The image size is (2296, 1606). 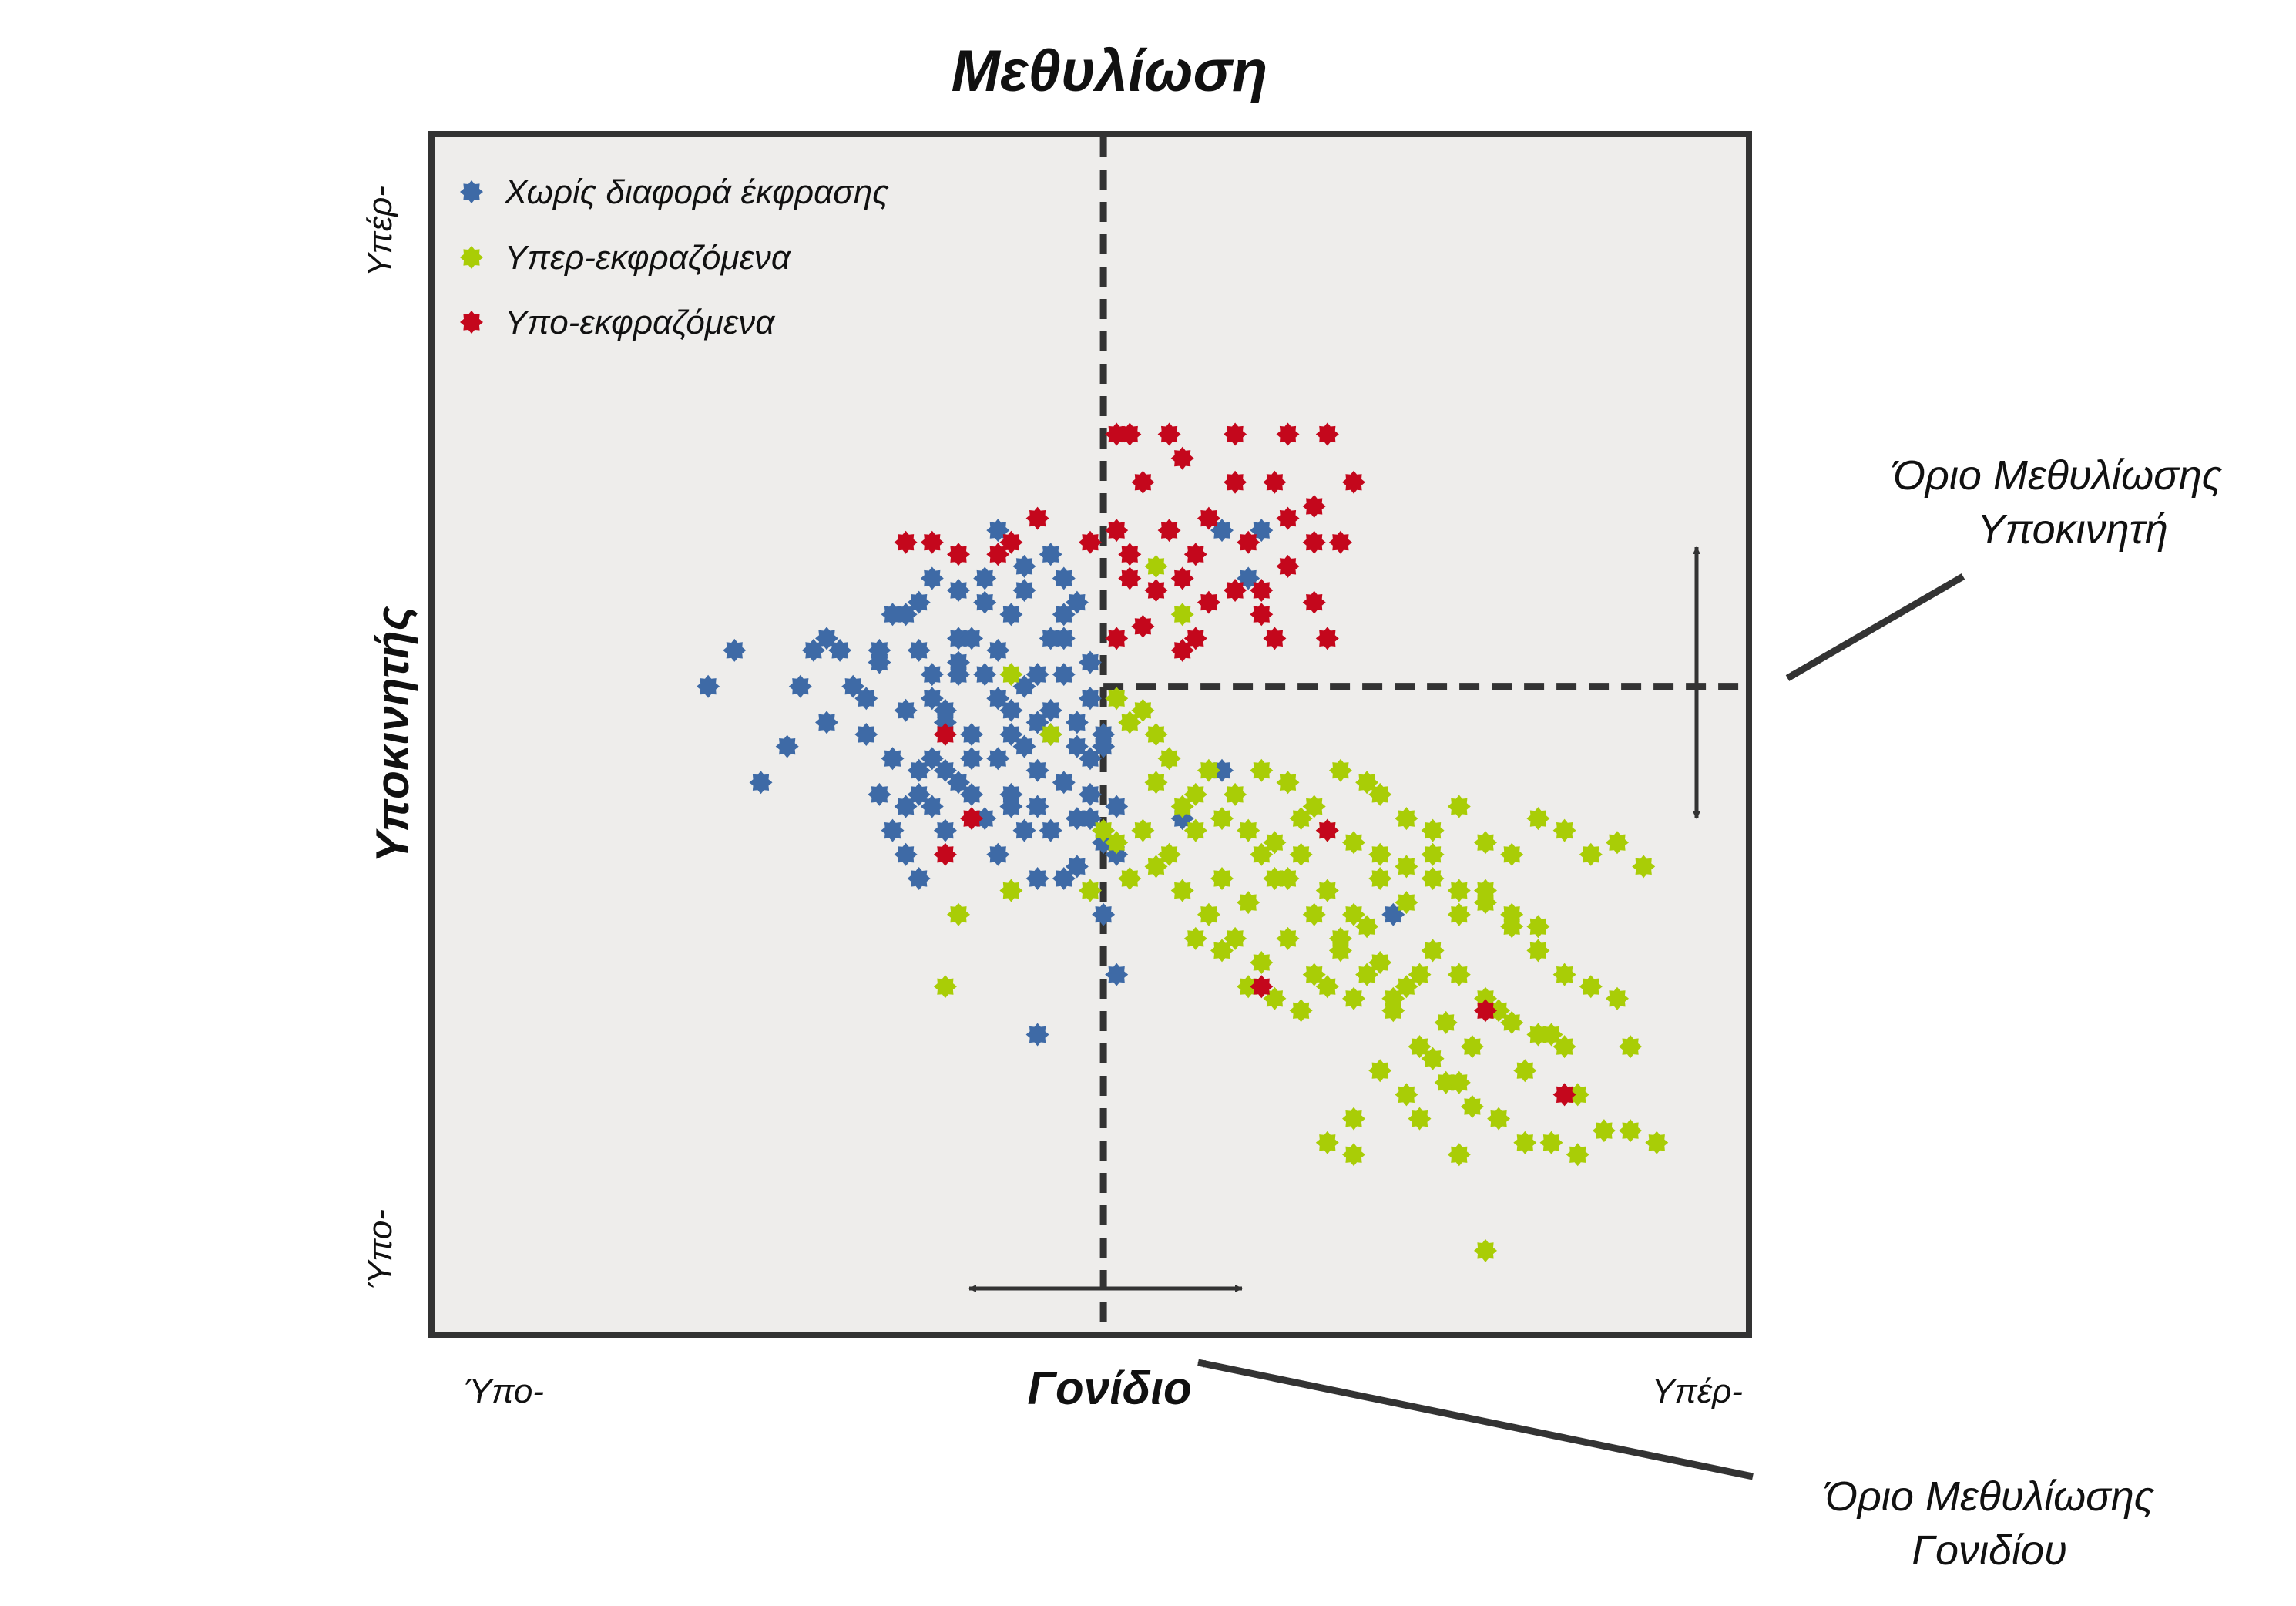 What do you see at coordinates (618, 322) in the screenshot?
I see `legend-item-under-expressed: Υπο-εκφραζόμενα` at bounding box center [618, 322].